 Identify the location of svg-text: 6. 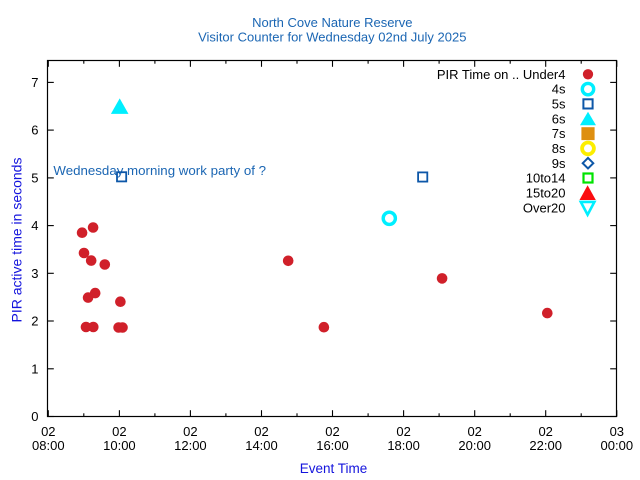
(34, 130).